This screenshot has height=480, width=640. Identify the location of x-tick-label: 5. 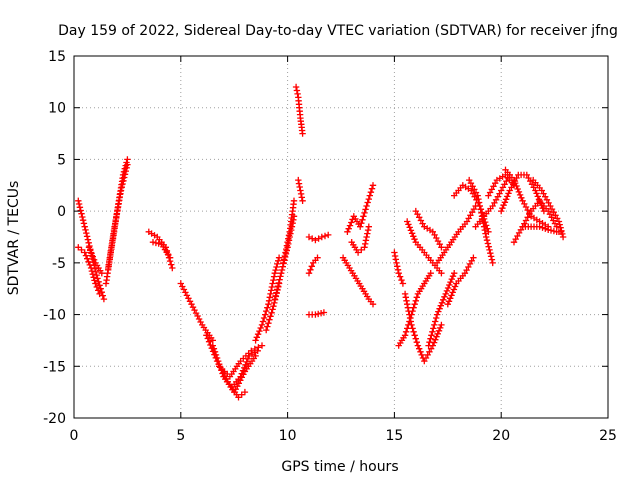
(180, 436).